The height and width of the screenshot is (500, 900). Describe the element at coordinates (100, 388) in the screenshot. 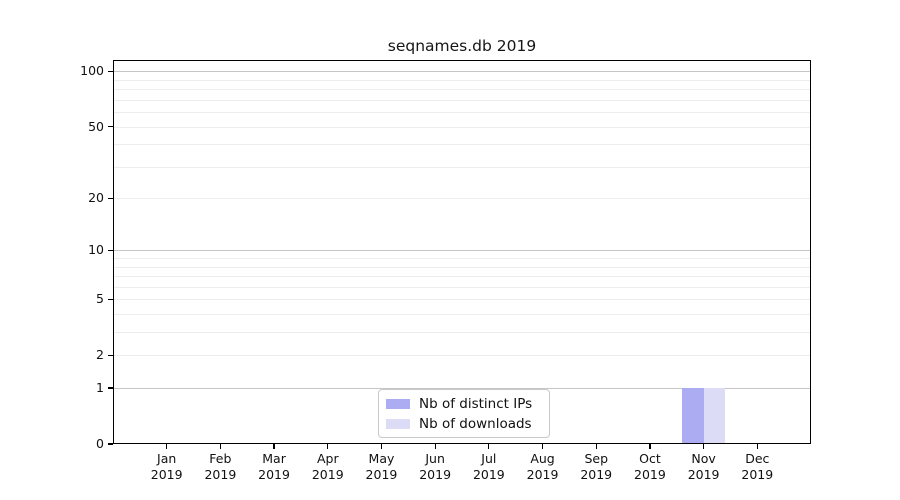

I see `y-tick-label-1: 1` at that location.